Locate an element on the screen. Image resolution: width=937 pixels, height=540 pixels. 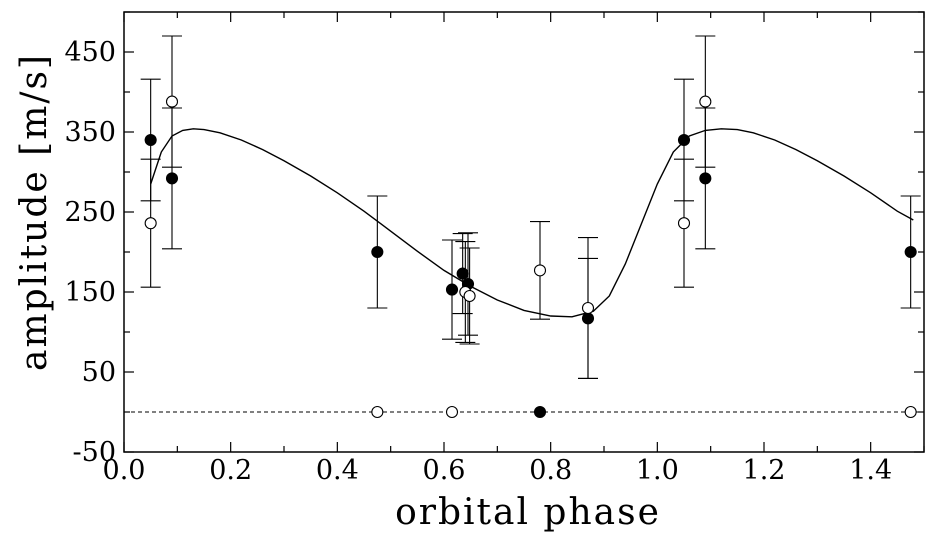
y-tick-label: 450 is located at coordinates (90, 52).